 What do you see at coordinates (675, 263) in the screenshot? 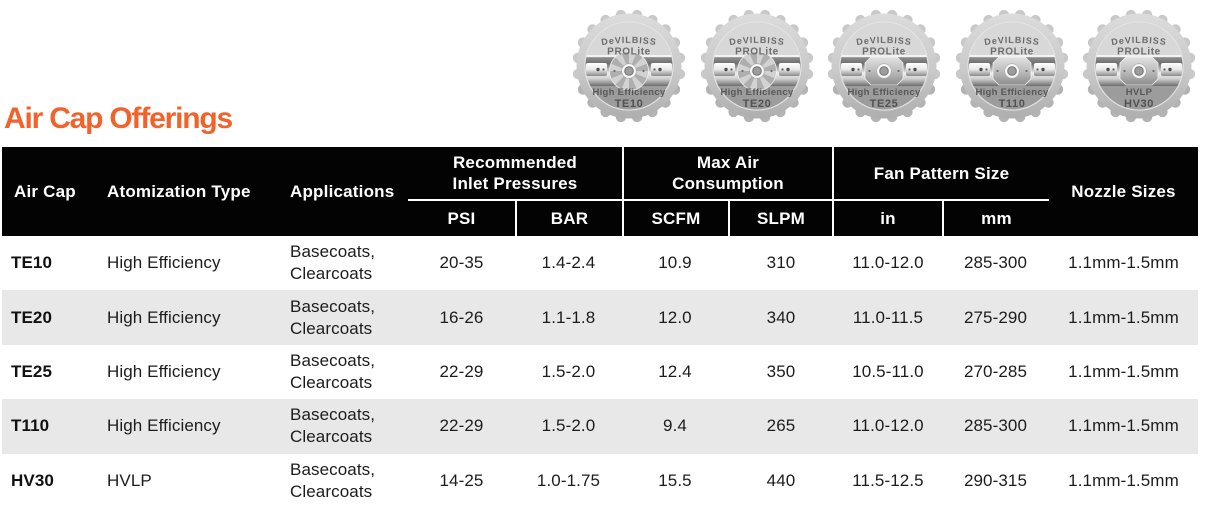
I see `cell-scfm: 10.9` at bounding box center [675, 263].